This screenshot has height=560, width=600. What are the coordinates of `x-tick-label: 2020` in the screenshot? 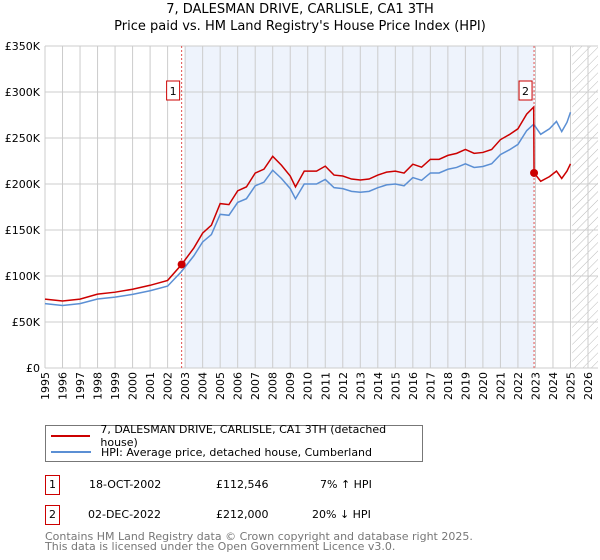 It's located at (483, 386).